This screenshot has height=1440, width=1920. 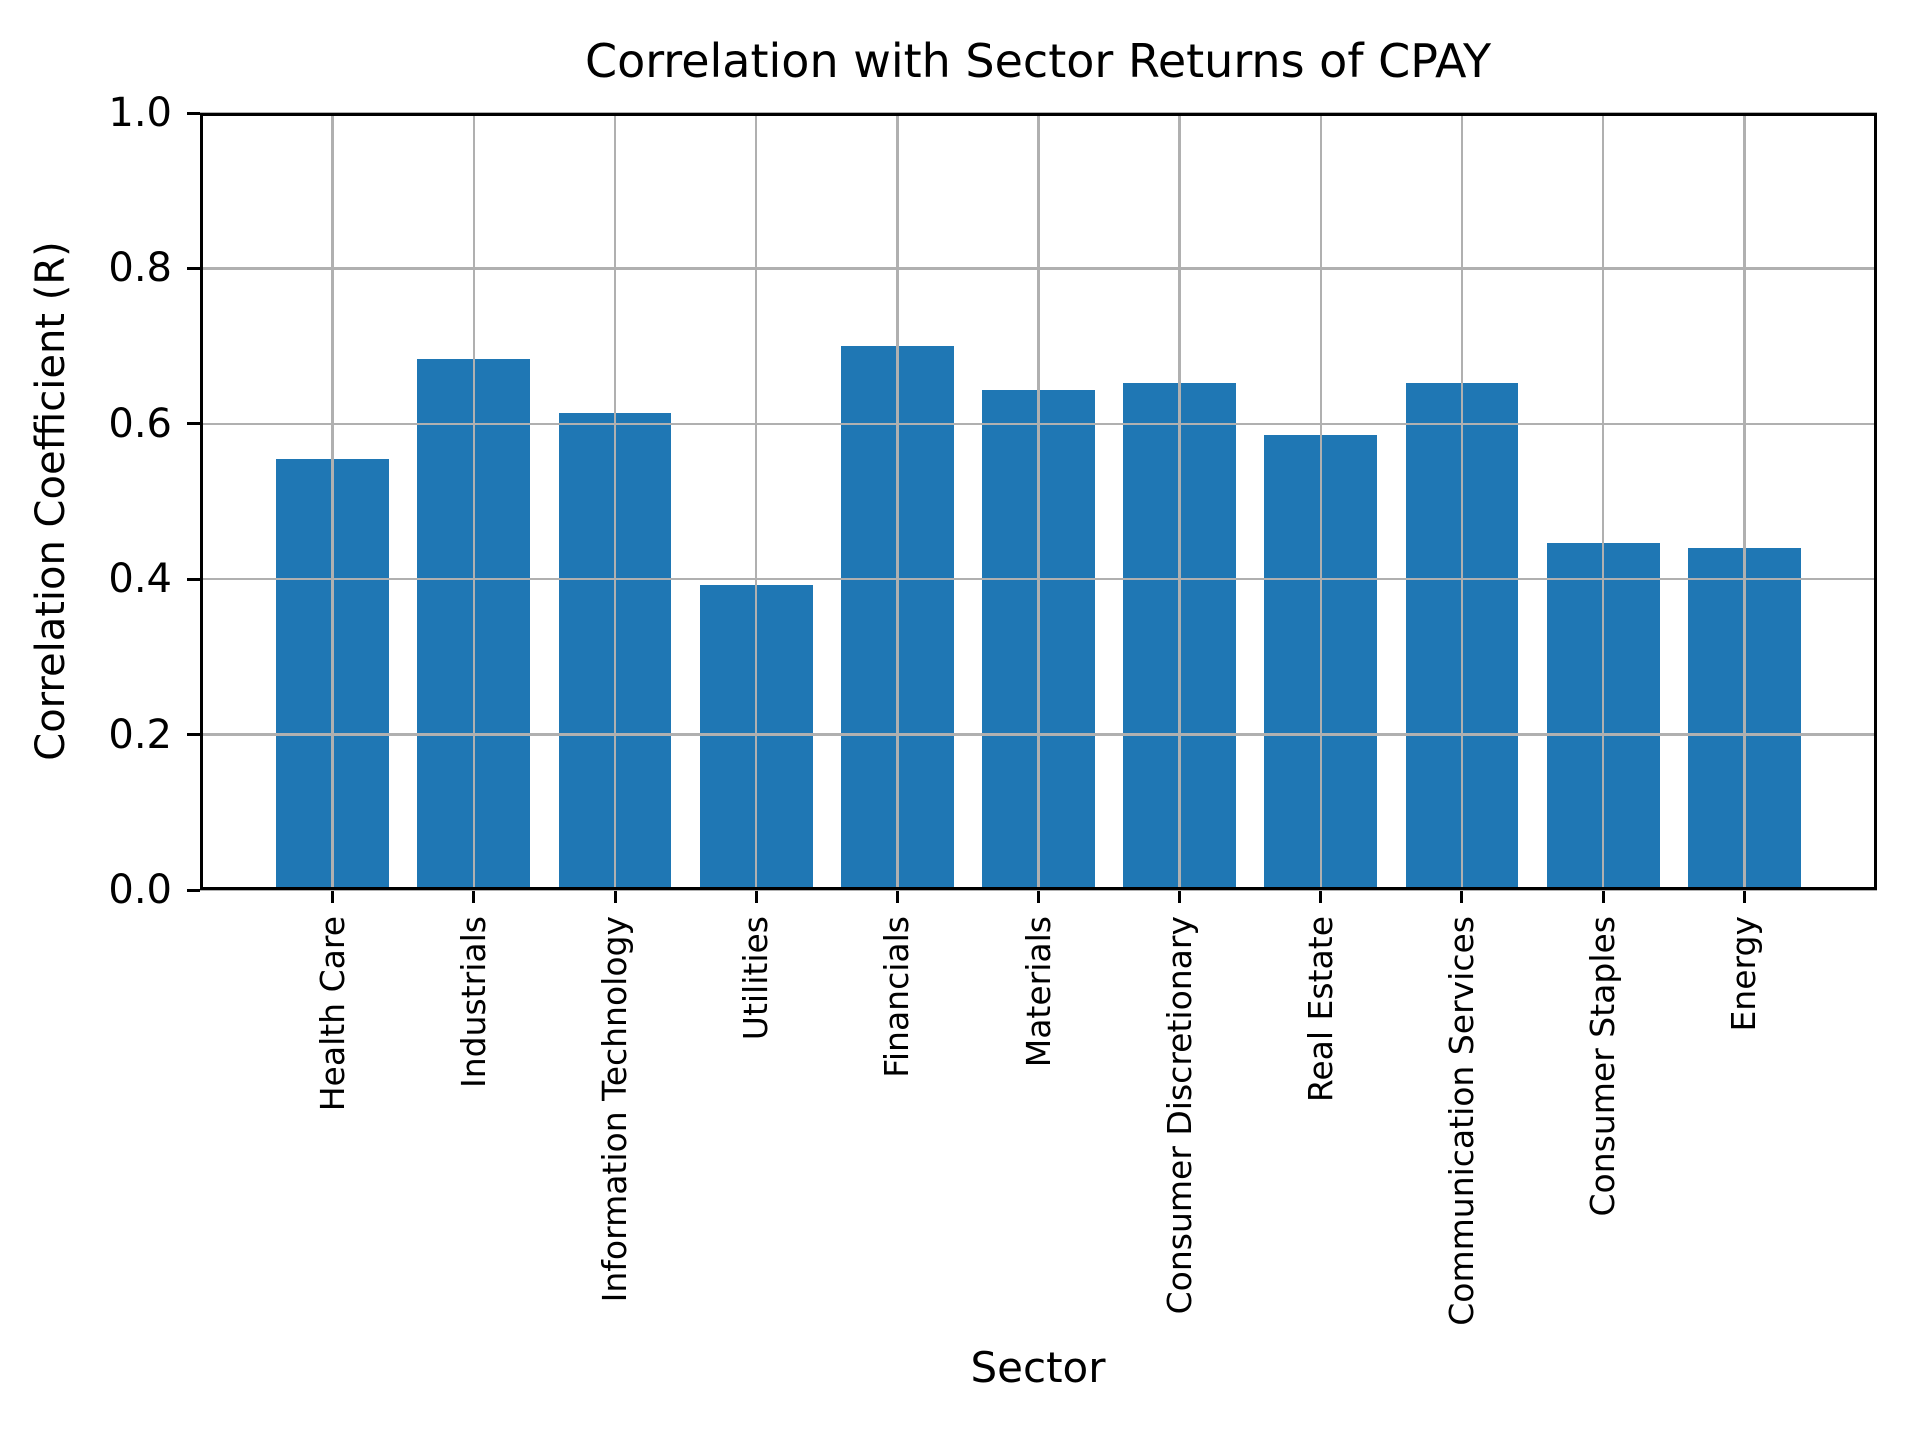 What do you see at coordinates (897, 997) in the screenshot?
I see `x-tick-label: Financials` at bounding box center [897, 997].